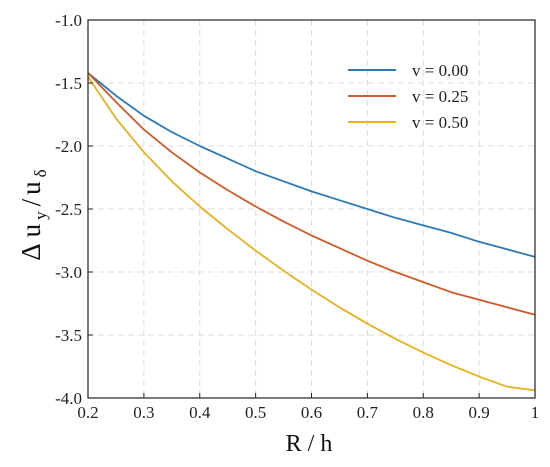  I want to click on x-tick-label: 0.5, so click(255, 412).